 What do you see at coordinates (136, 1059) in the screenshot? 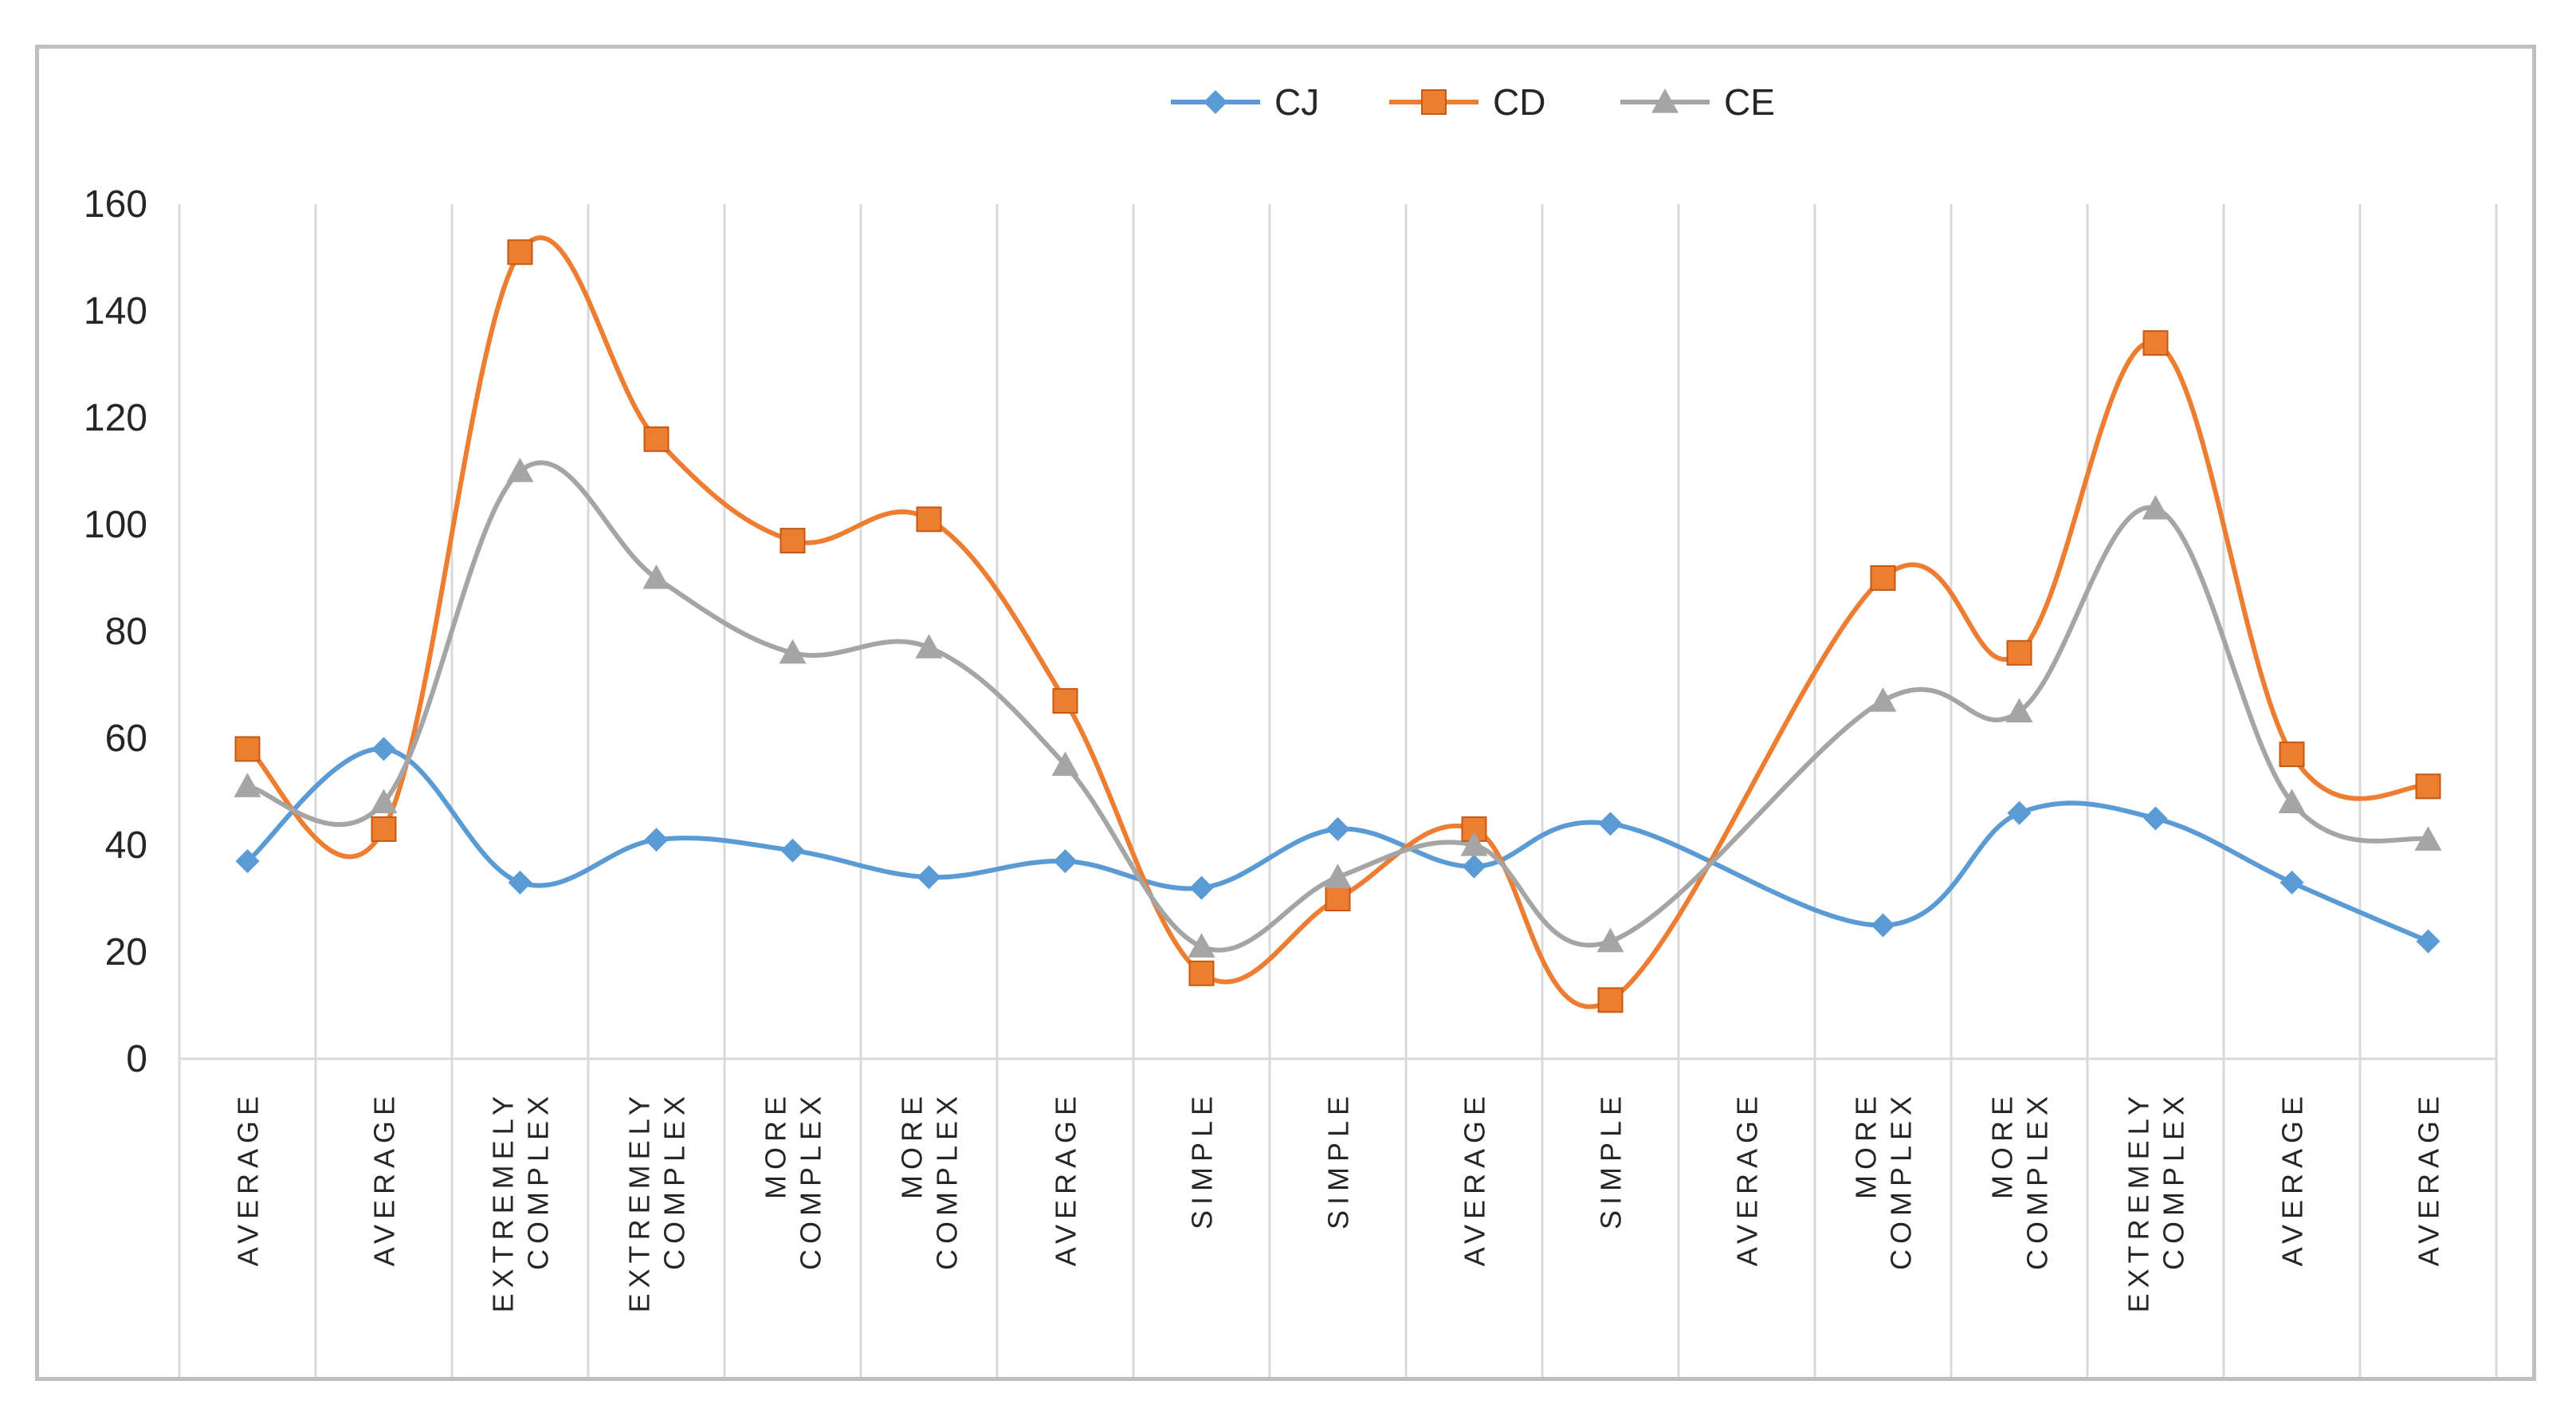
I see `y-tick-label: 0` at bounding box center [136, 1059].